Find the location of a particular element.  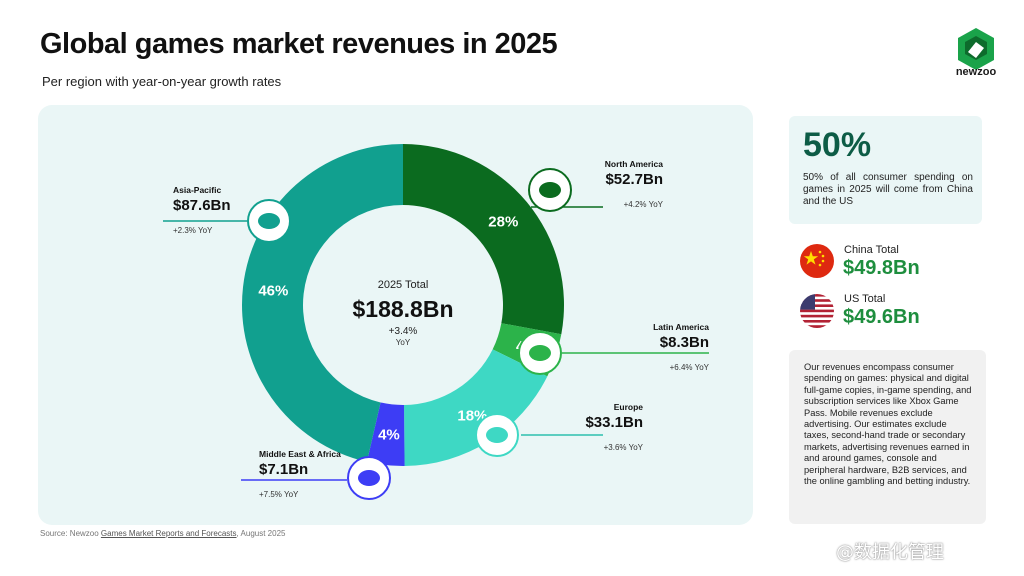

slice-percent-europe: 18% is located at coordinates (472, 416).